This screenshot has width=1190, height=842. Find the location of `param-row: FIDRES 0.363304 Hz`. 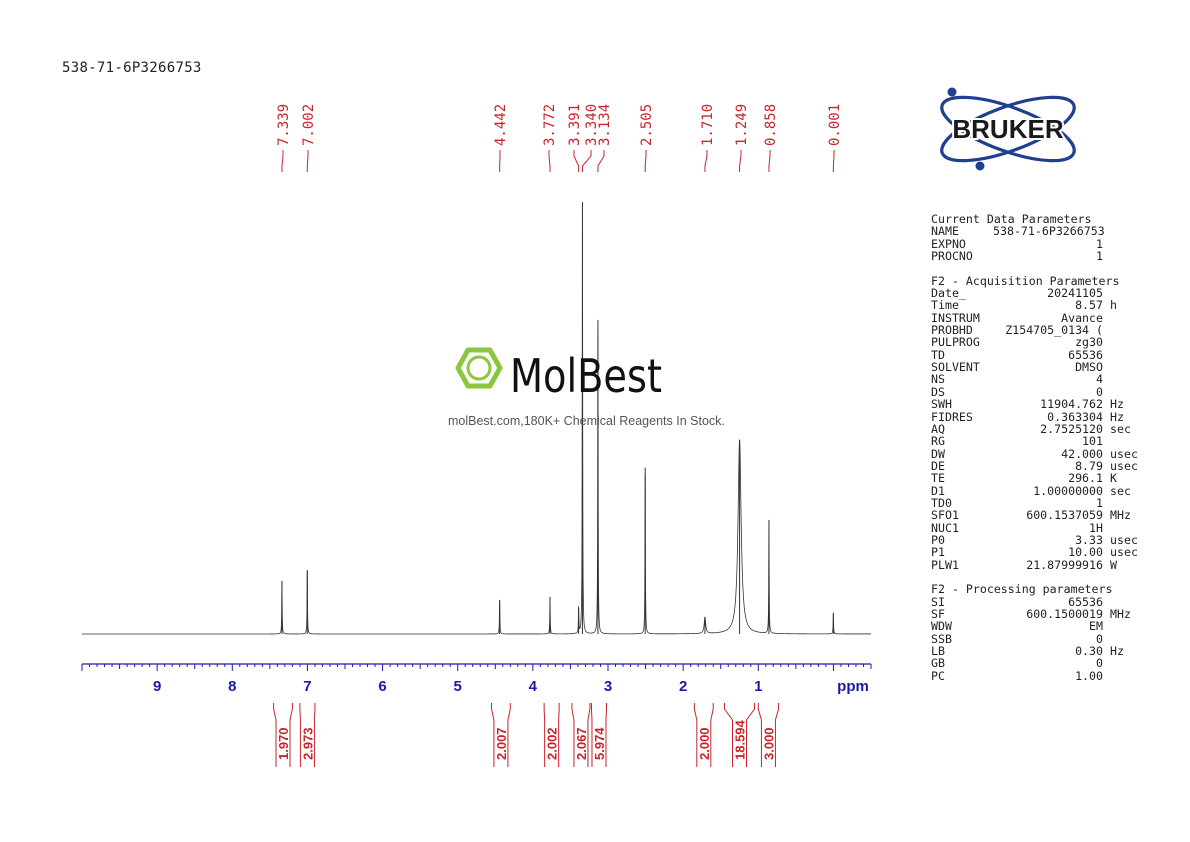

param-row: FIDRES 0.363304 Hz is located at coordinates (1051, 416).